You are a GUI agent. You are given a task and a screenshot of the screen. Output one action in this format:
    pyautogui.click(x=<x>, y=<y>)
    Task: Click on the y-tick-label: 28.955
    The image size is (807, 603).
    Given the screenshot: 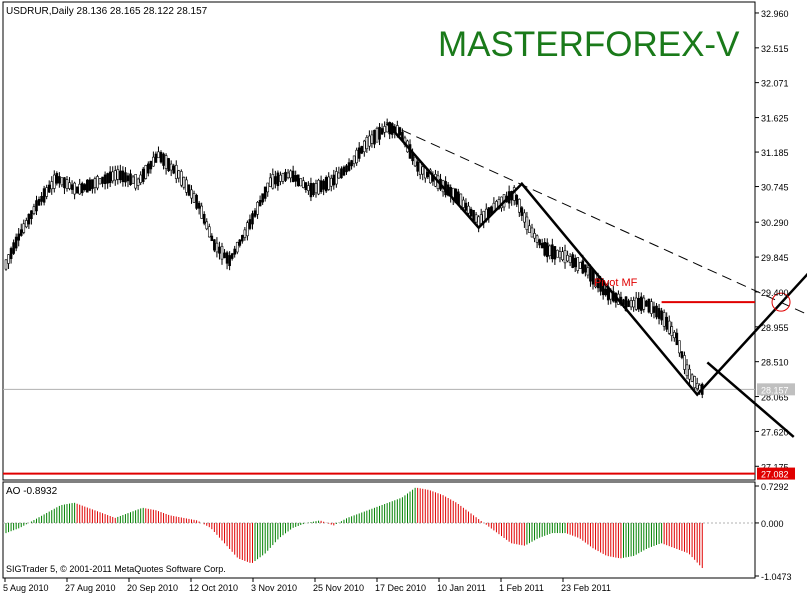 What is the action you would take?
    pyautogui.click(x=775, y=328)
    